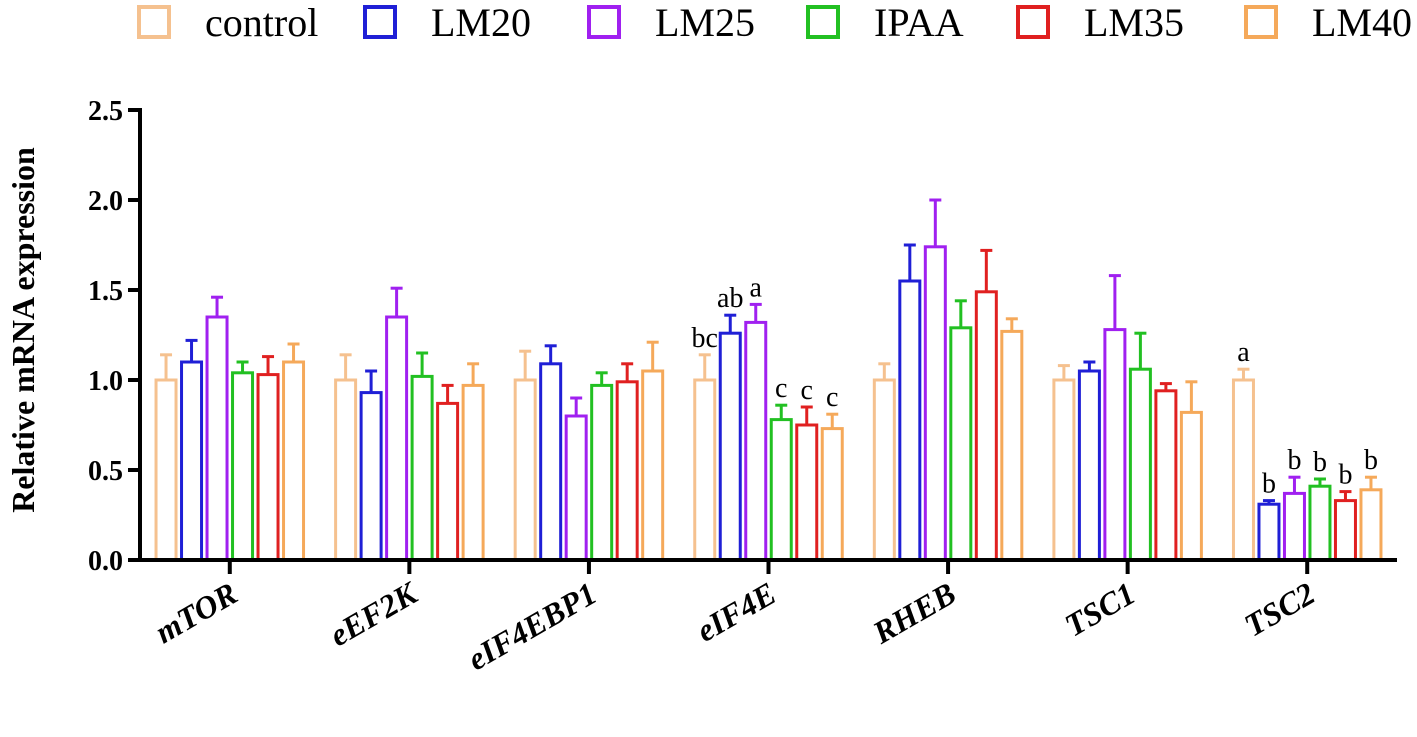 This screenshot has height=737, width=1417. I want to click on bar-lm25-TSC2, so click(1294, 526).